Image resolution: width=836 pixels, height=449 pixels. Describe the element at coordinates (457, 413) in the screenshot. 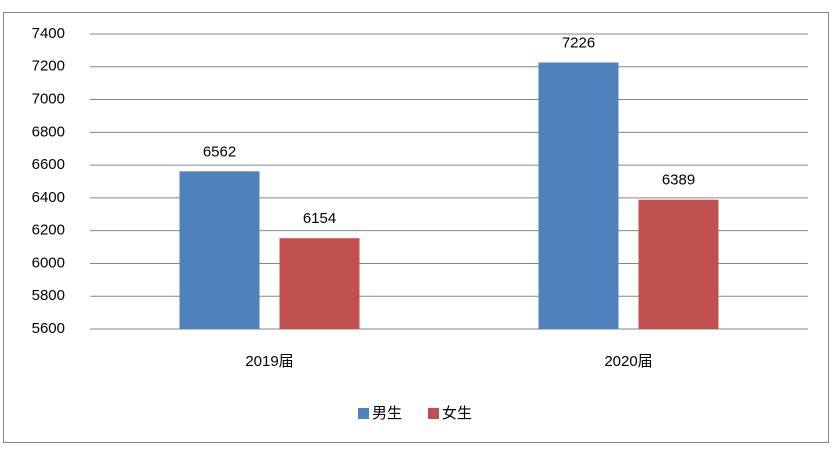

I see `legend-label: 女生` at that location.